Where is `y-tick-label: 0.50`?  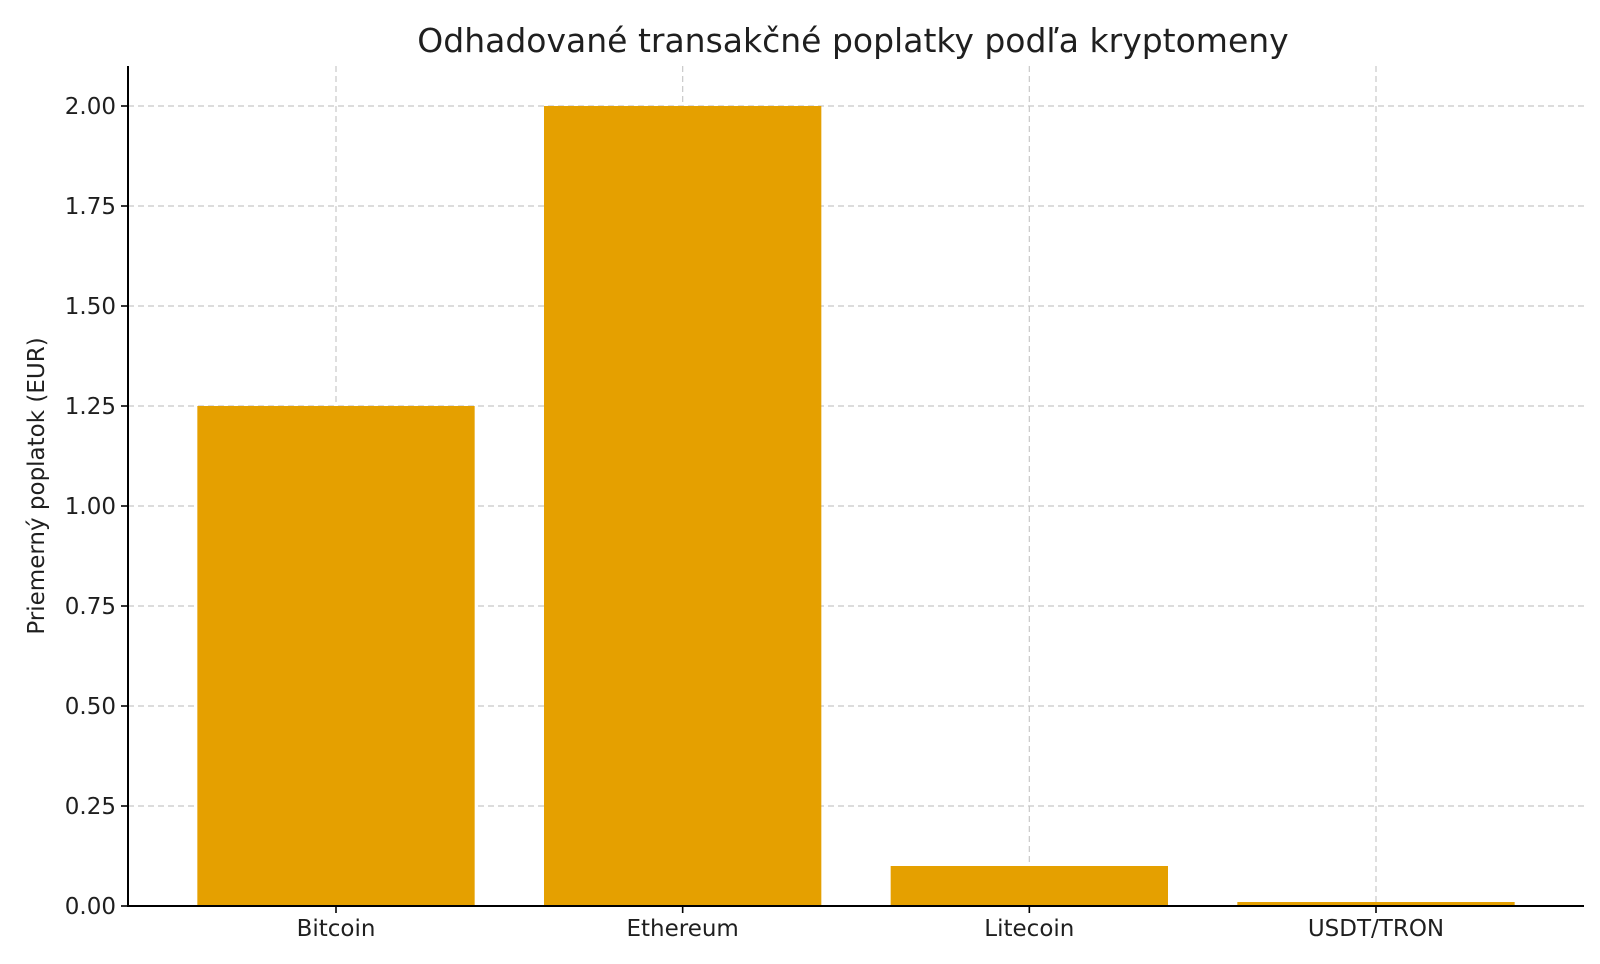
y-tick-label: 0.50 is located at coordinates (90, 707).